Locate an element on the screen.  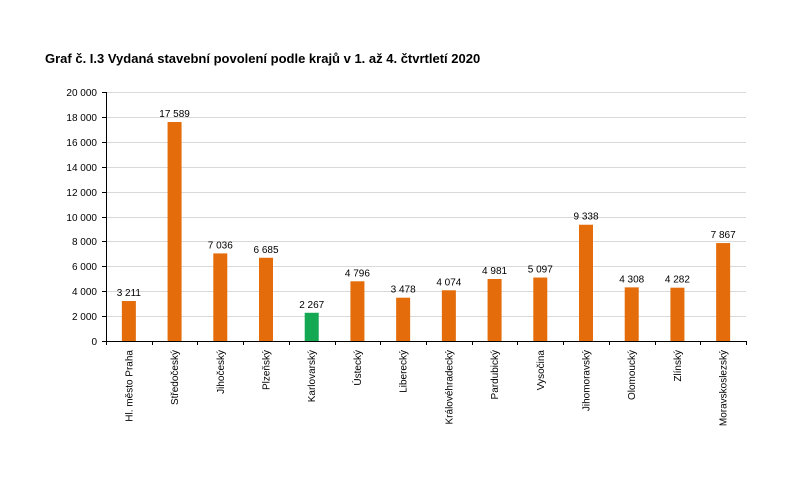
data-label: 2 267 is located at coordinates (311, 305).